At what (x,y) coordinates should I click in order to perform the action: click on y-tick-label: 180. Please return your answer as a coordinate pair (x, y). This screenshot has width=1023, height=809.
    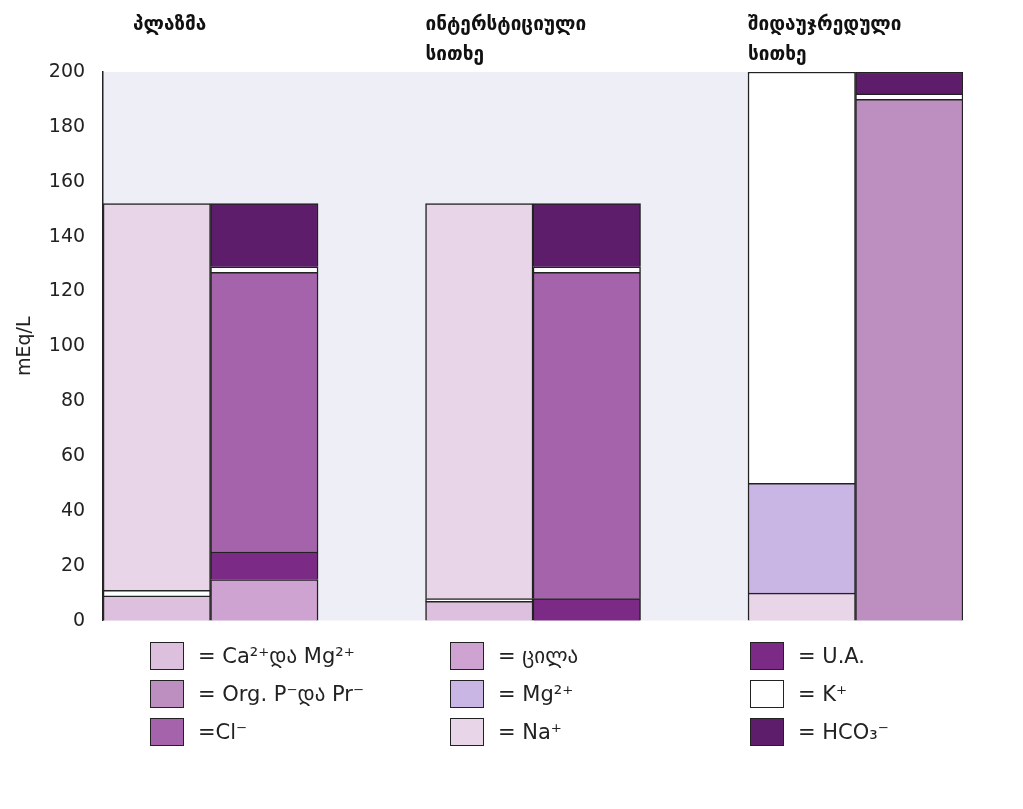
    Looking at the image, I should click on (67, 124).